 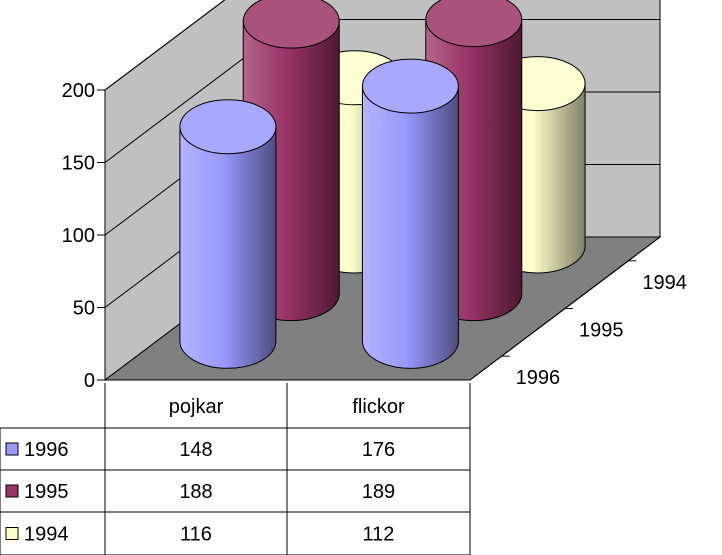 What do you see at coordinates (89, 381) in the screenshot?
I see `y-tick-label: 0` at bounding box center [89, 381].